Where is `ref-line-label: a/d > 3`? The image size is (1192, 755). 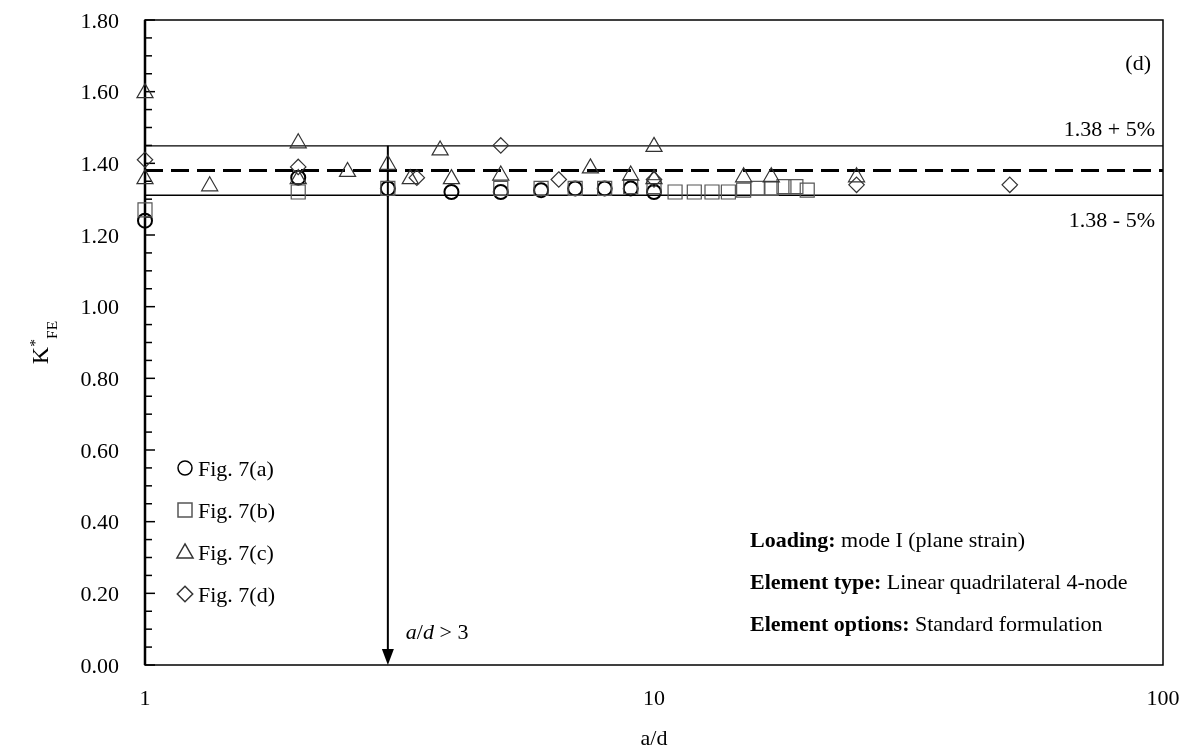
ref-line-label: a/d > 3 is located at coordinates (437, 631).